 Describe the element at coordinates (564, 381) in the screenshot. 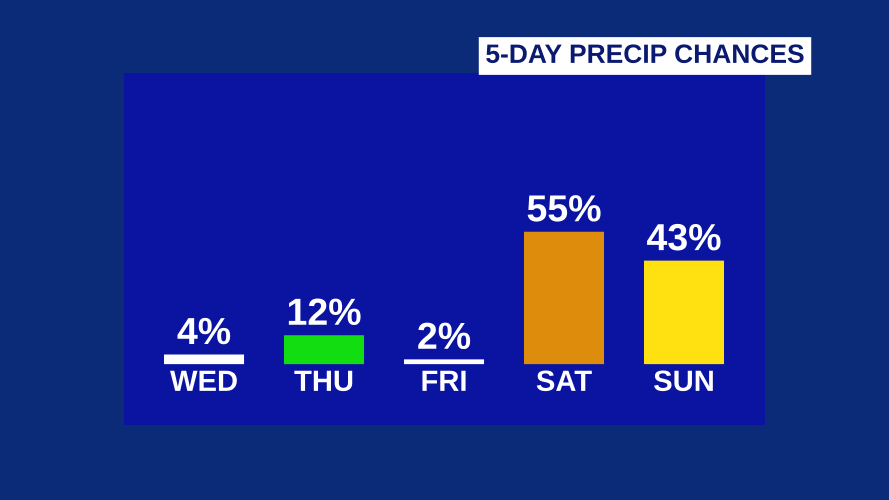

I see `x-tick-label: SAT` at that location.